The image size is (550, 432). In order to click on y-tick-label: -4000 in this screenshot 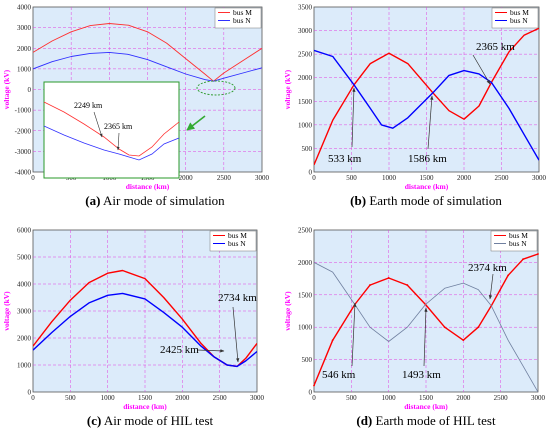, I will do `click(23, 173)`.